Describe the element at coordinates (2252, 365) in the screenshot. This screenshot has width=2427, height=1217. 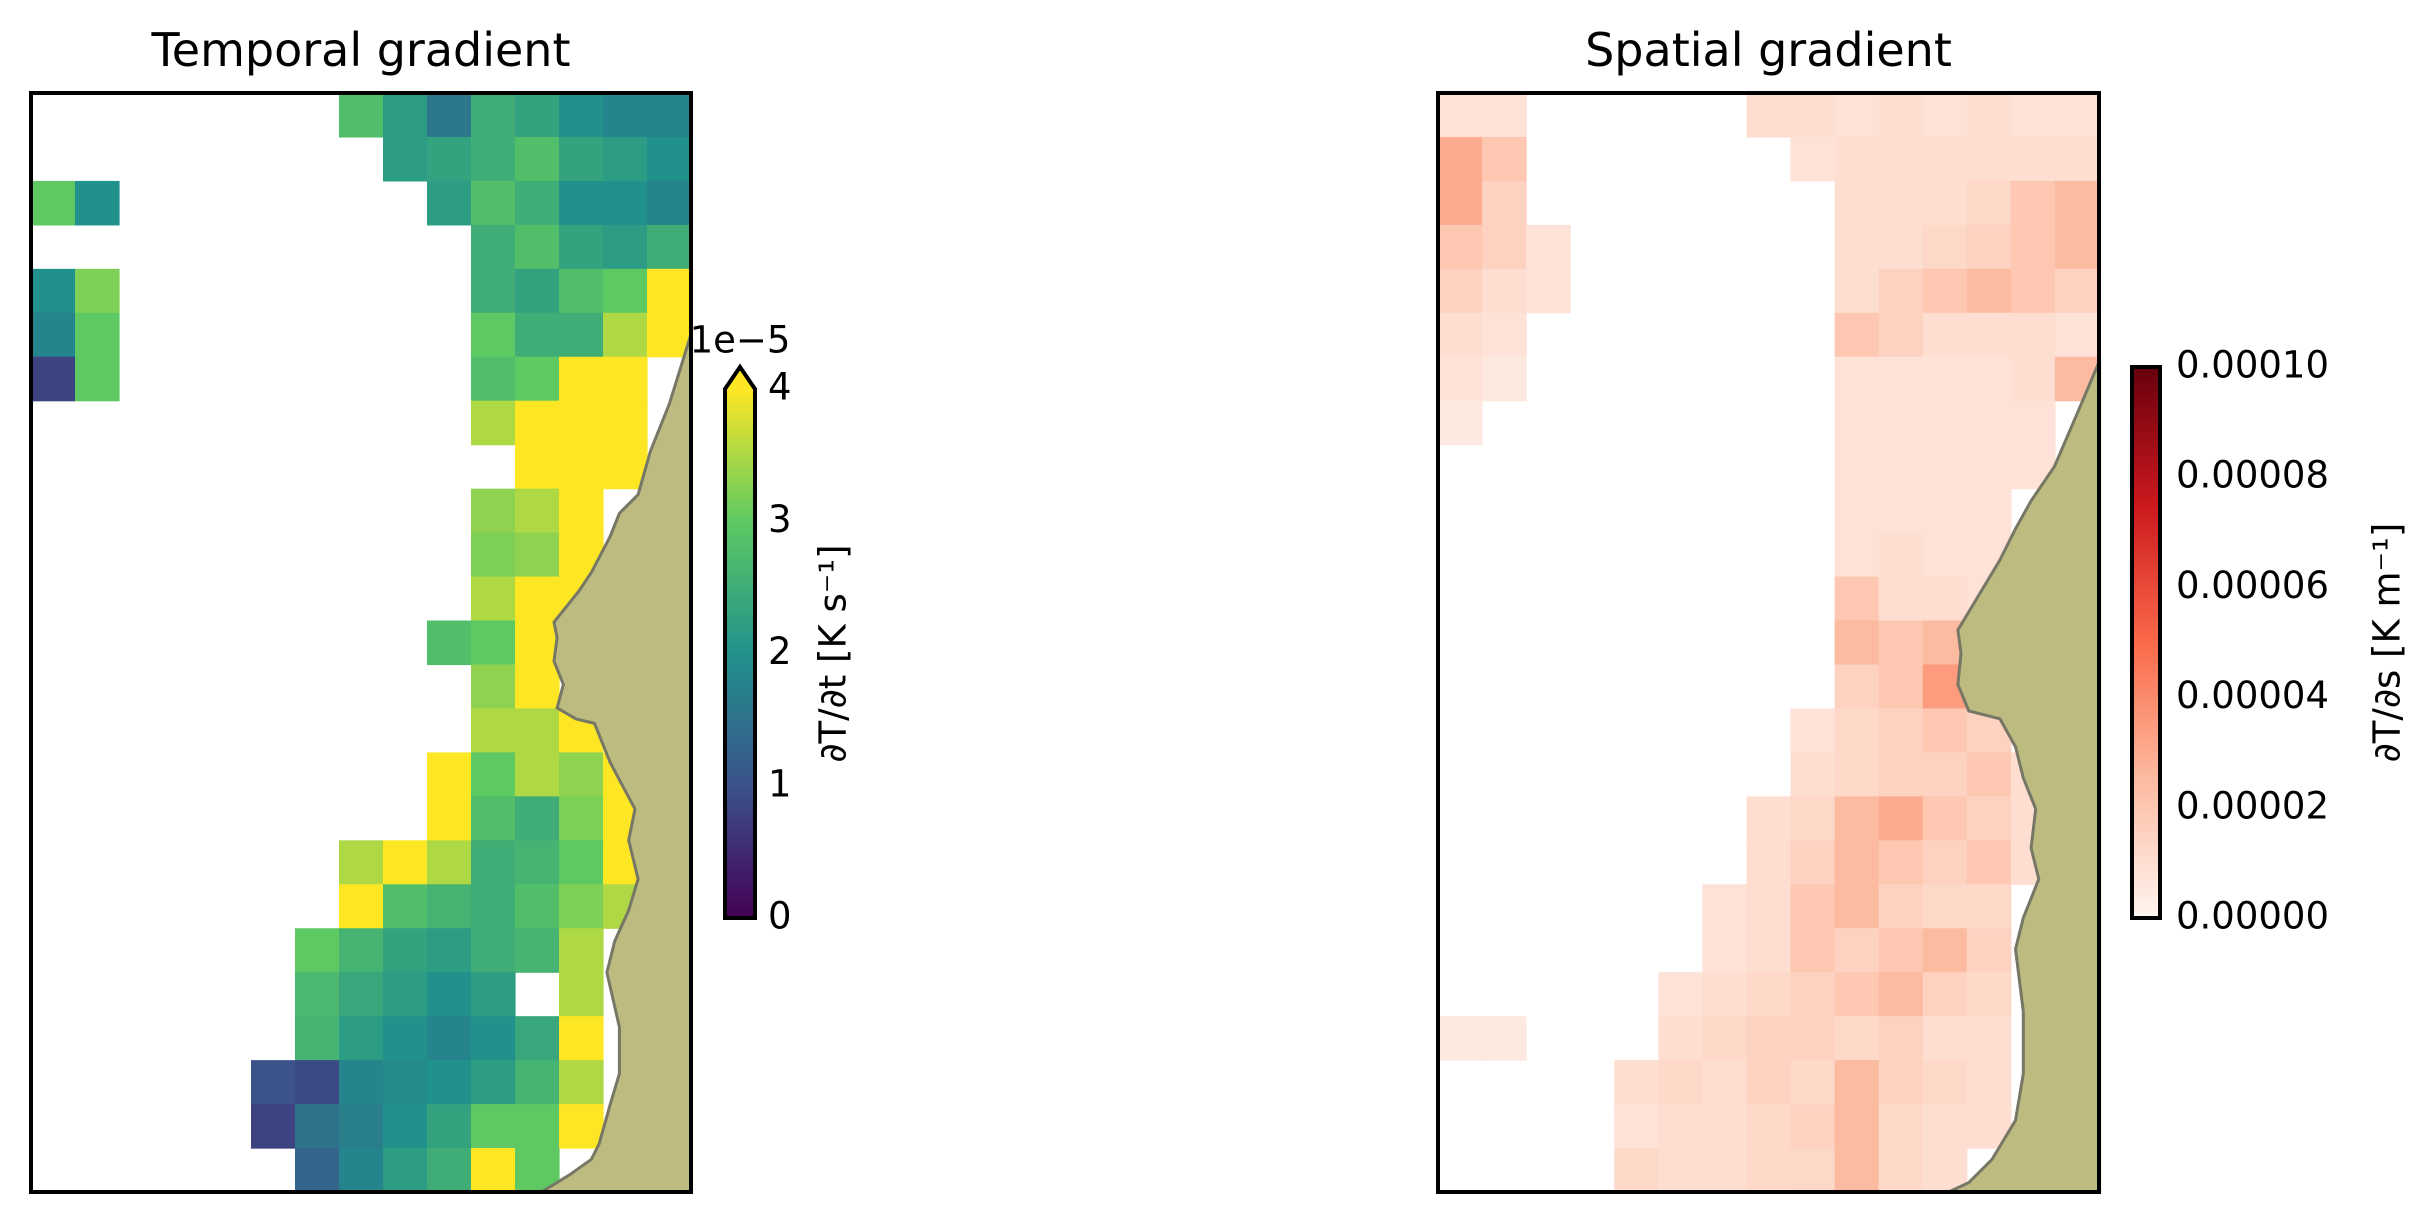
I see `colorbar-tick-label: 0.00010` at that location.